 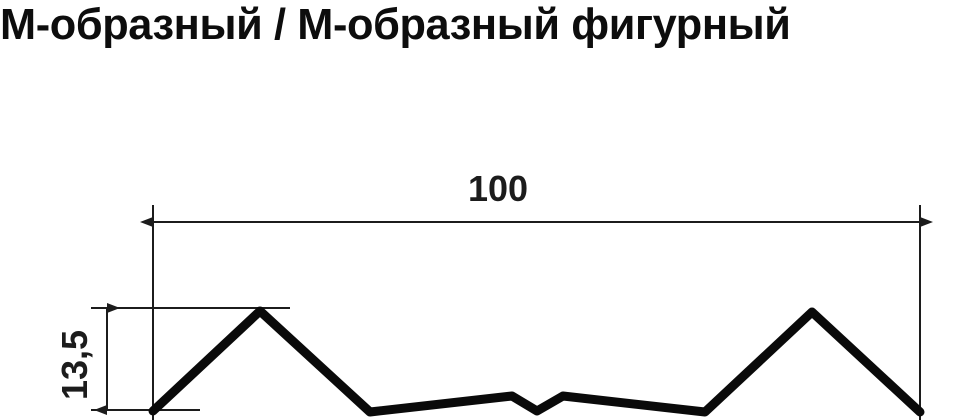 What do you see at coordinates (498, 188) in the screenshot?
I see `dimension-label-width: 100` at bounding box center [498, 188].